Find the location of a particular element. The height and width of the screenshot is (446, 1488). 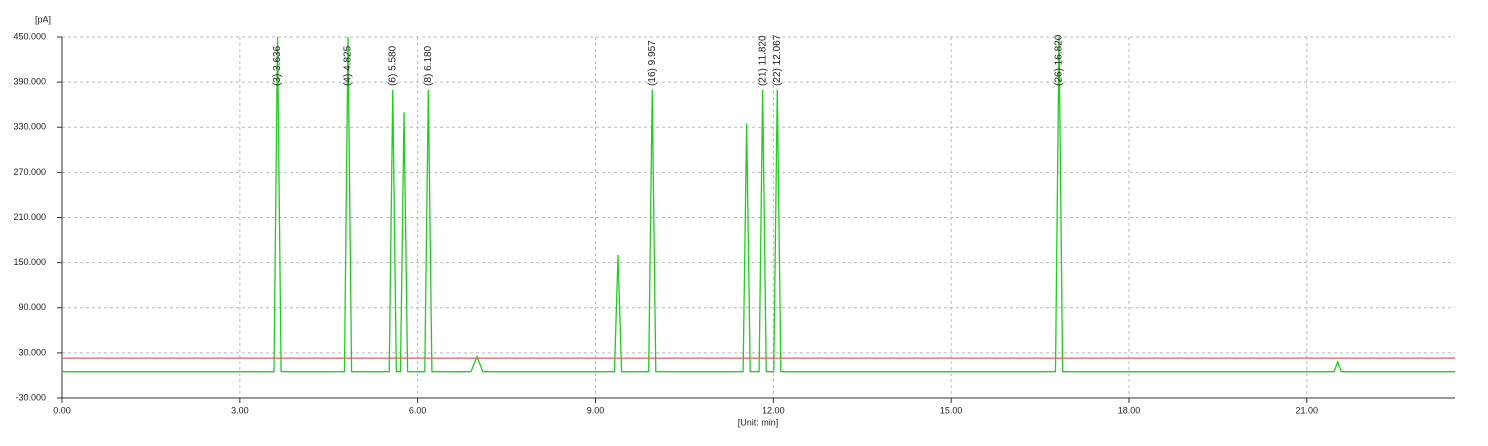

y-tick-label: 210.000 is located at coordinates (29, 217).